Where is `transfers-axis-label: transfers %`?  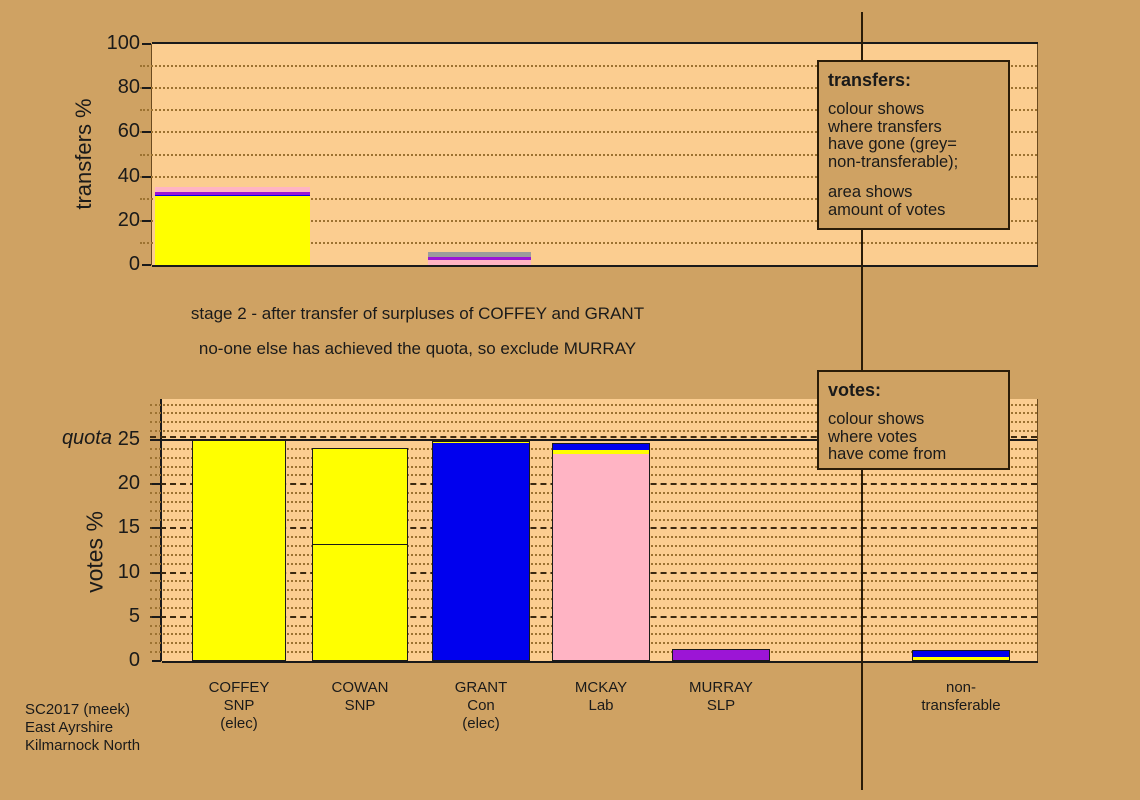 transfers-axis-label: transfers % is located at coordinates (83, 154).